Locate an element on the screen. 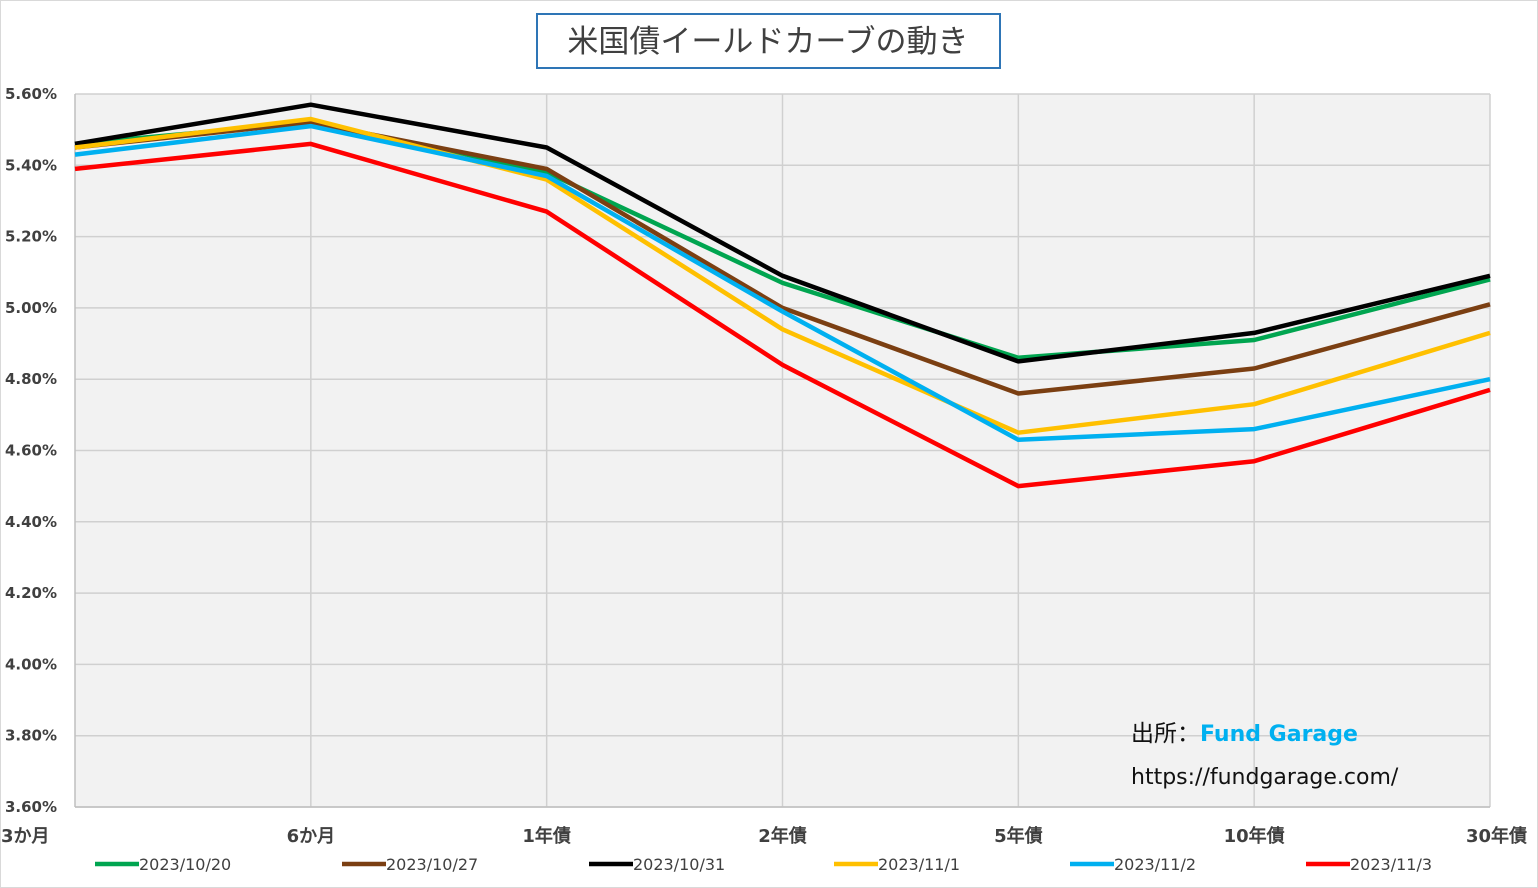 Image resolution: width=1538 pixels, height=888 pixels. y-tick-label: 5.20% is located at coordinates (31, 237).